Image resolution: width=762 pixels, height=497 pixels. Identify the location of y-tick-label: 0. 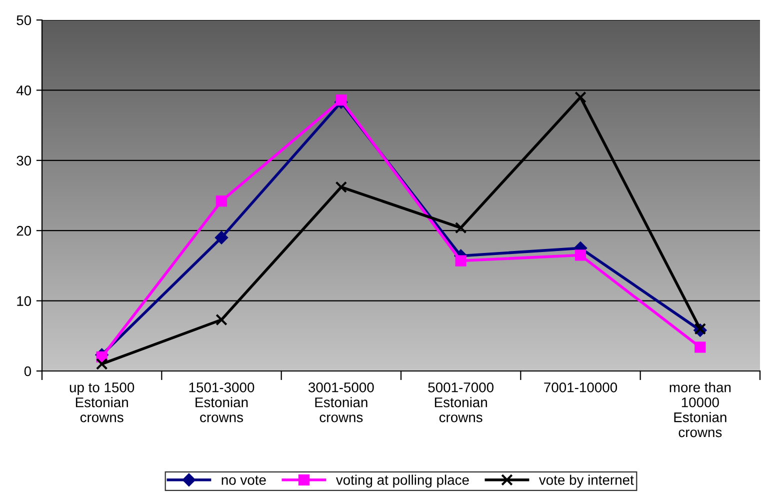
(28, 371).